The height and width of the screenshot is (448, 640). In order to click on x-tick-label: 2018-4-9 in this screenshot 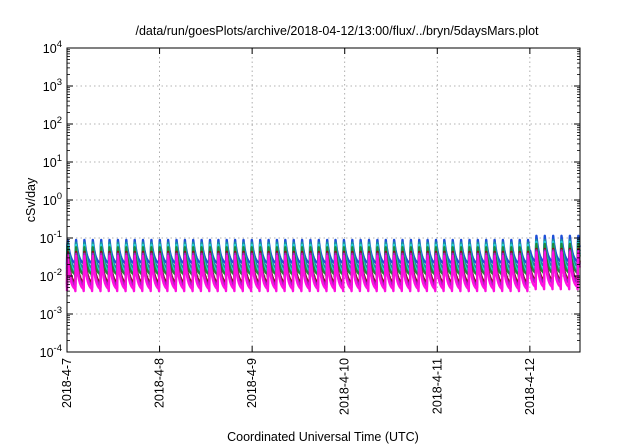, I will do `click(252, 383)`.